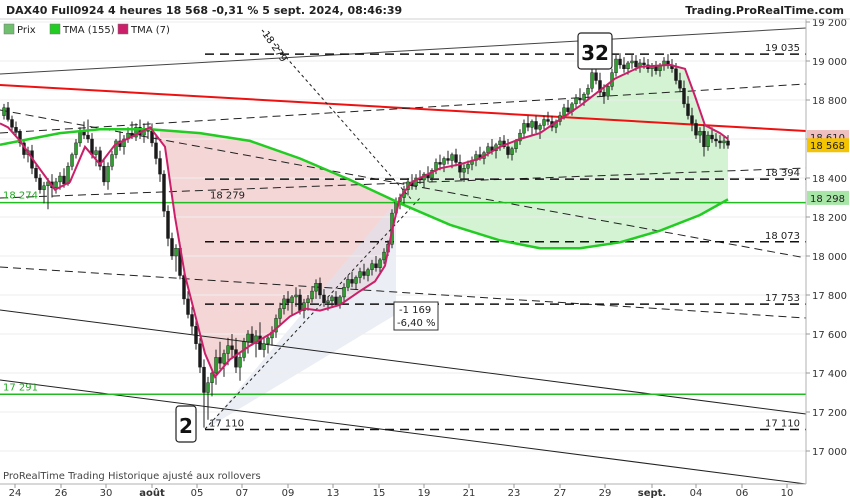  What do you see at coordinates (652, 493) in the screenshot?
I see `x-tick-label: sept.` at bounding box center [652, 493].